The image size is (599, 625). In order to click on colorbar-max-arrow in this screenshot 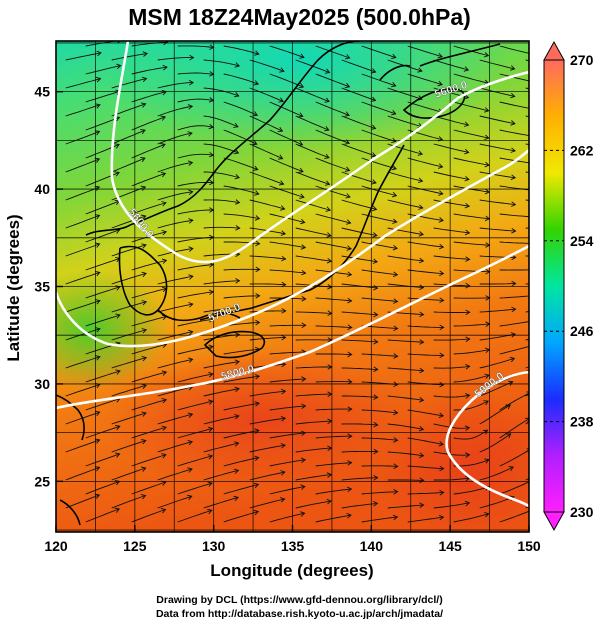, I will do `click(554, 50)`.